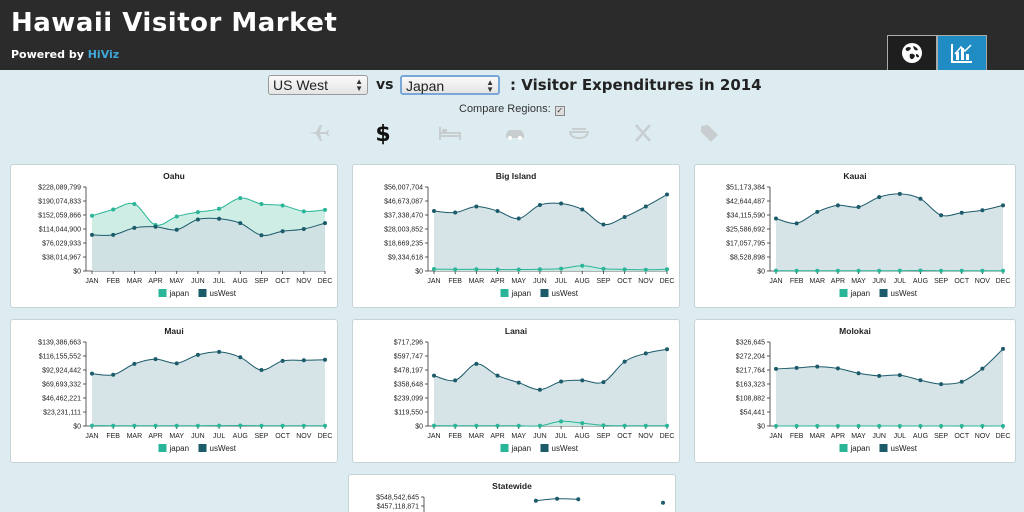  What do you see at coordinates (174, 23) in the screenshot?
I see `app-title: Hawaii Visitor Market` at bounding box center [174, 23].